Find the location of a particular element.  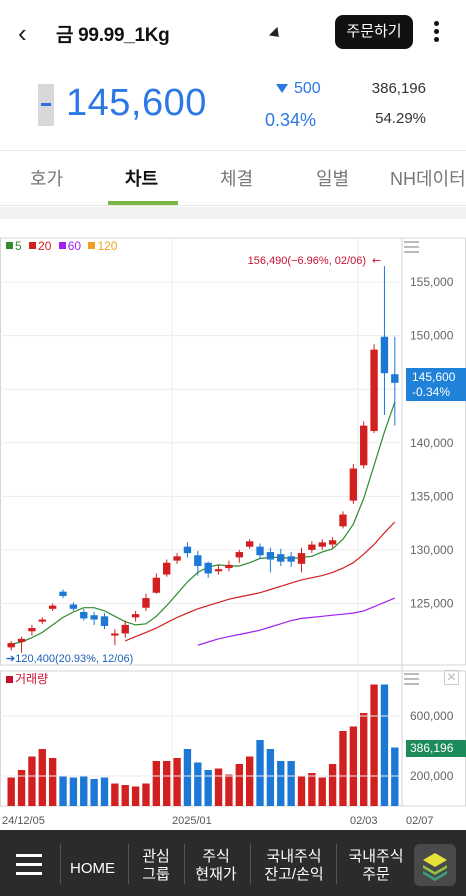

down-arrow-icon is located at coordinates (282, 89).